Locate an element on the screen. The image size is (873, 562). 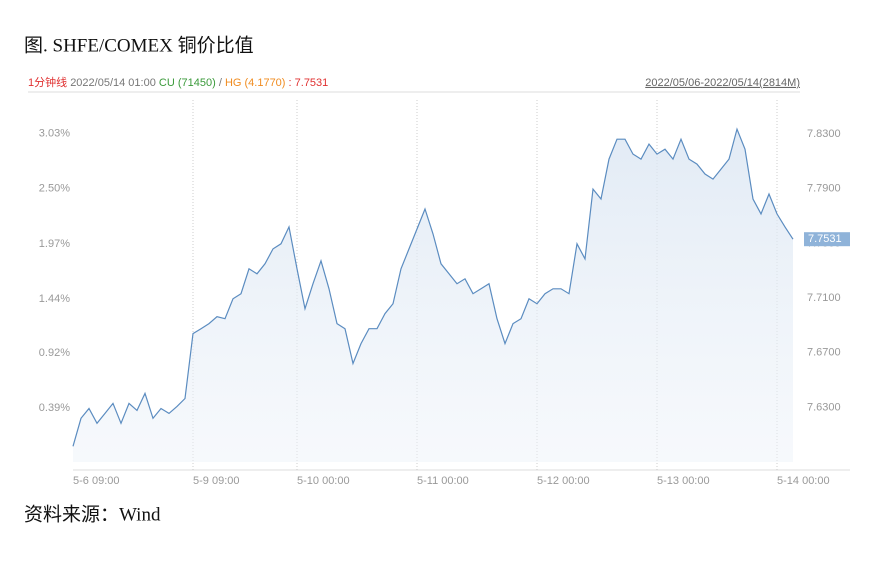
x-tick-label: 5-9 09:00 is located at coordinates (216, 481).